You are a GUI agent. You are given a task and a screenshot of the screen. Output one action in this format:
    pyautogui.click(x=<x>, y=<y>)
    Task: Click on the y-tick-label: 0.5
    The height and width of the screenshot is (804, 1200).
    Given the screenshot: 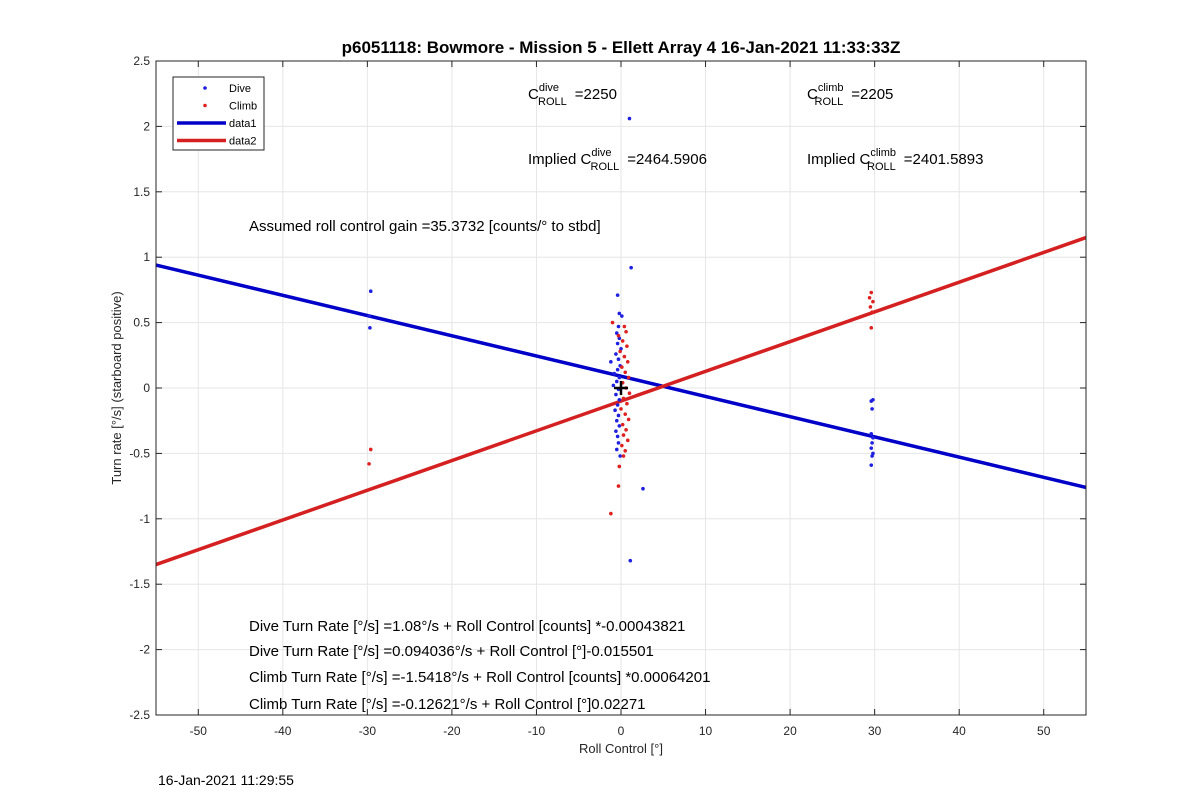 What is the action you would take?
    pyautogui.click(x=141, y=323)
    